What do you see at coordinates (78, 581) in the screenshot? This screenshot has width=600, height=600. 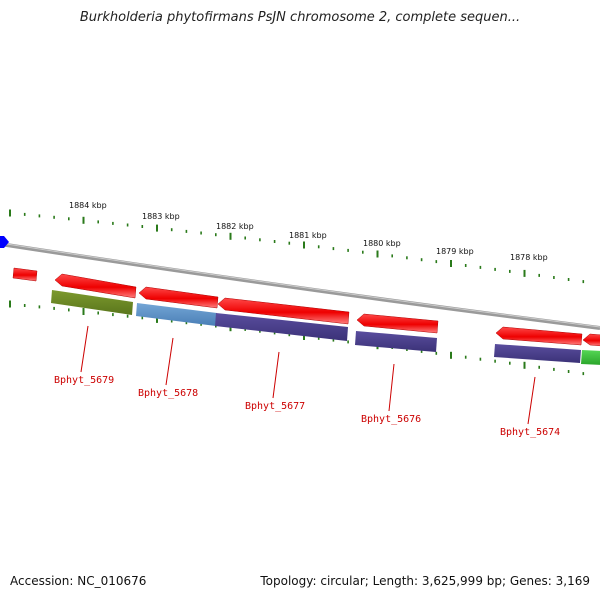 I see `accession-text: Accession: NC_010676` at bounding box center [78, 581].